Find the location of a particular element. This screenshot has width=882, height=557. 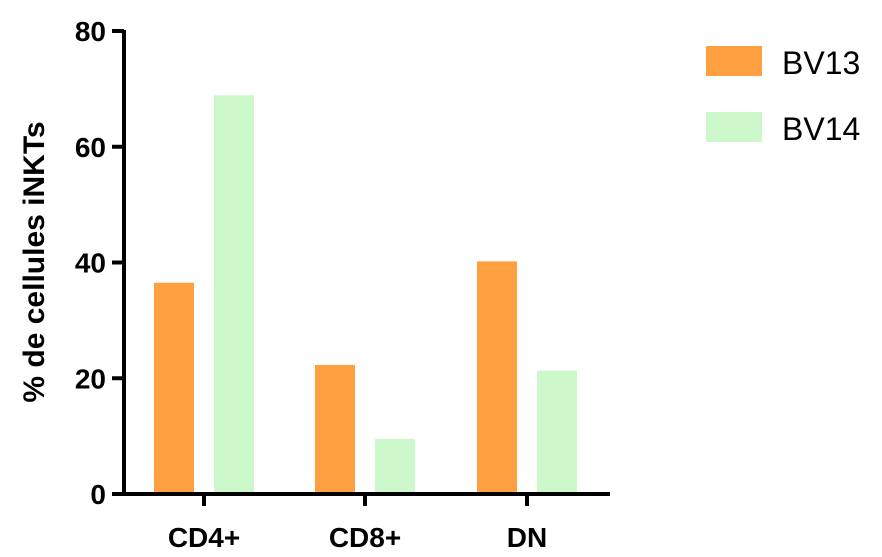

x-category-label: CD4+ is located at coordinates (204, 537).